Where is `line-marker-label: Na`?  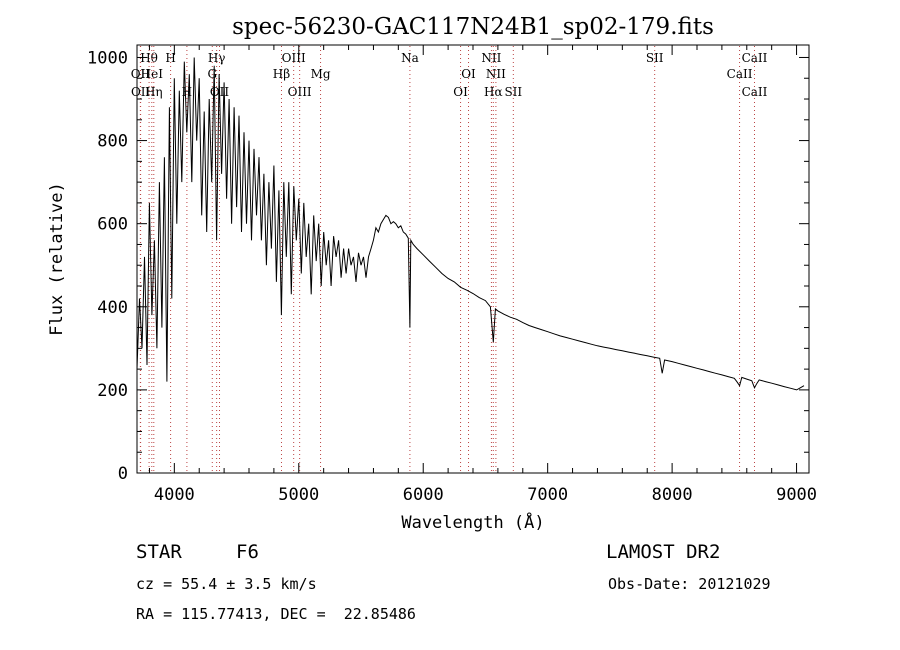 line-marker-label: Na is located at coordinates (410, 58).